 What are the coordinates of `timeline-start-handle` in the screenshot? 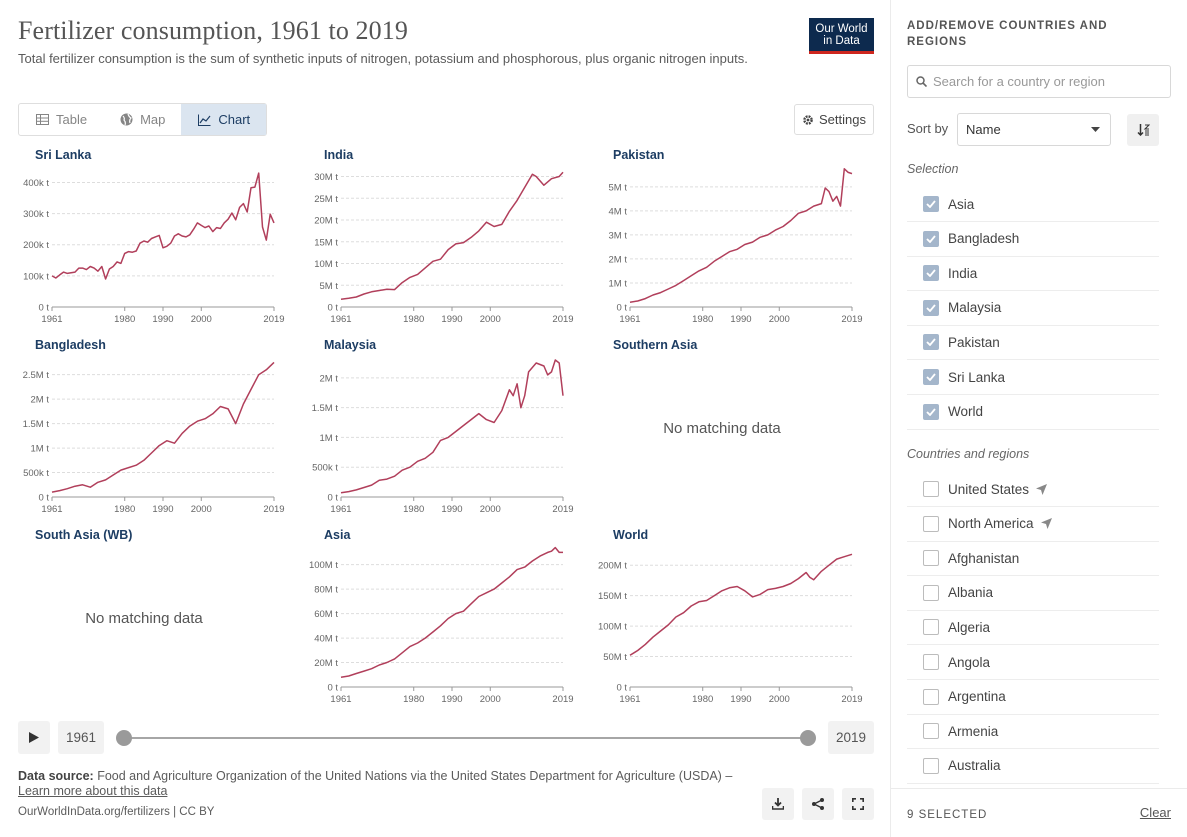 It's located at (124, 738).